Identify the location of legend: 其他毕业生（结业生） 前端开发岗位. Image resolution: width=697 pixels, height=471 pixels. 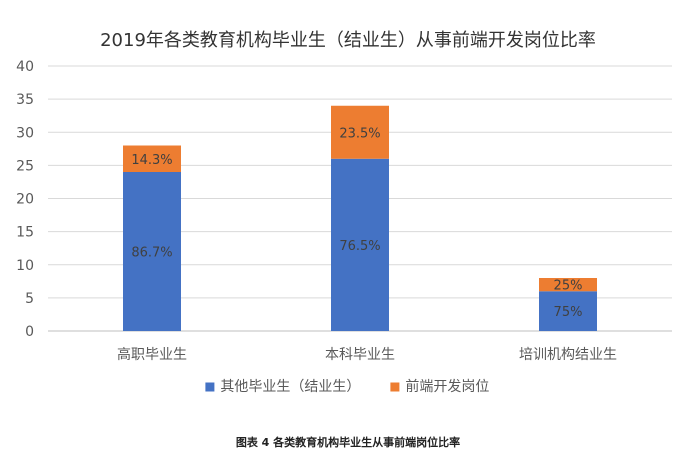
(347, 386).